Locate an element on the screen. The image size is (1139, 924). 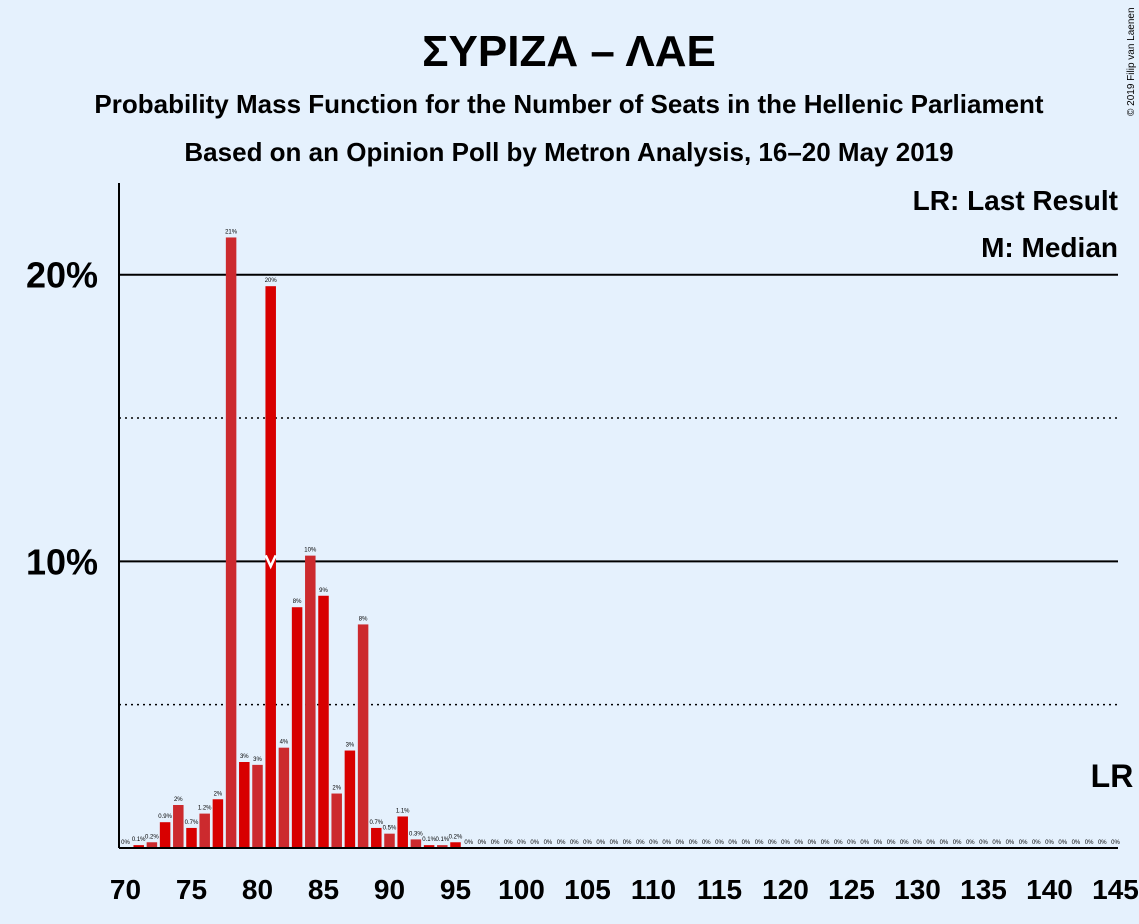
data-label: 0.9% is located at coordinates (165, 817).